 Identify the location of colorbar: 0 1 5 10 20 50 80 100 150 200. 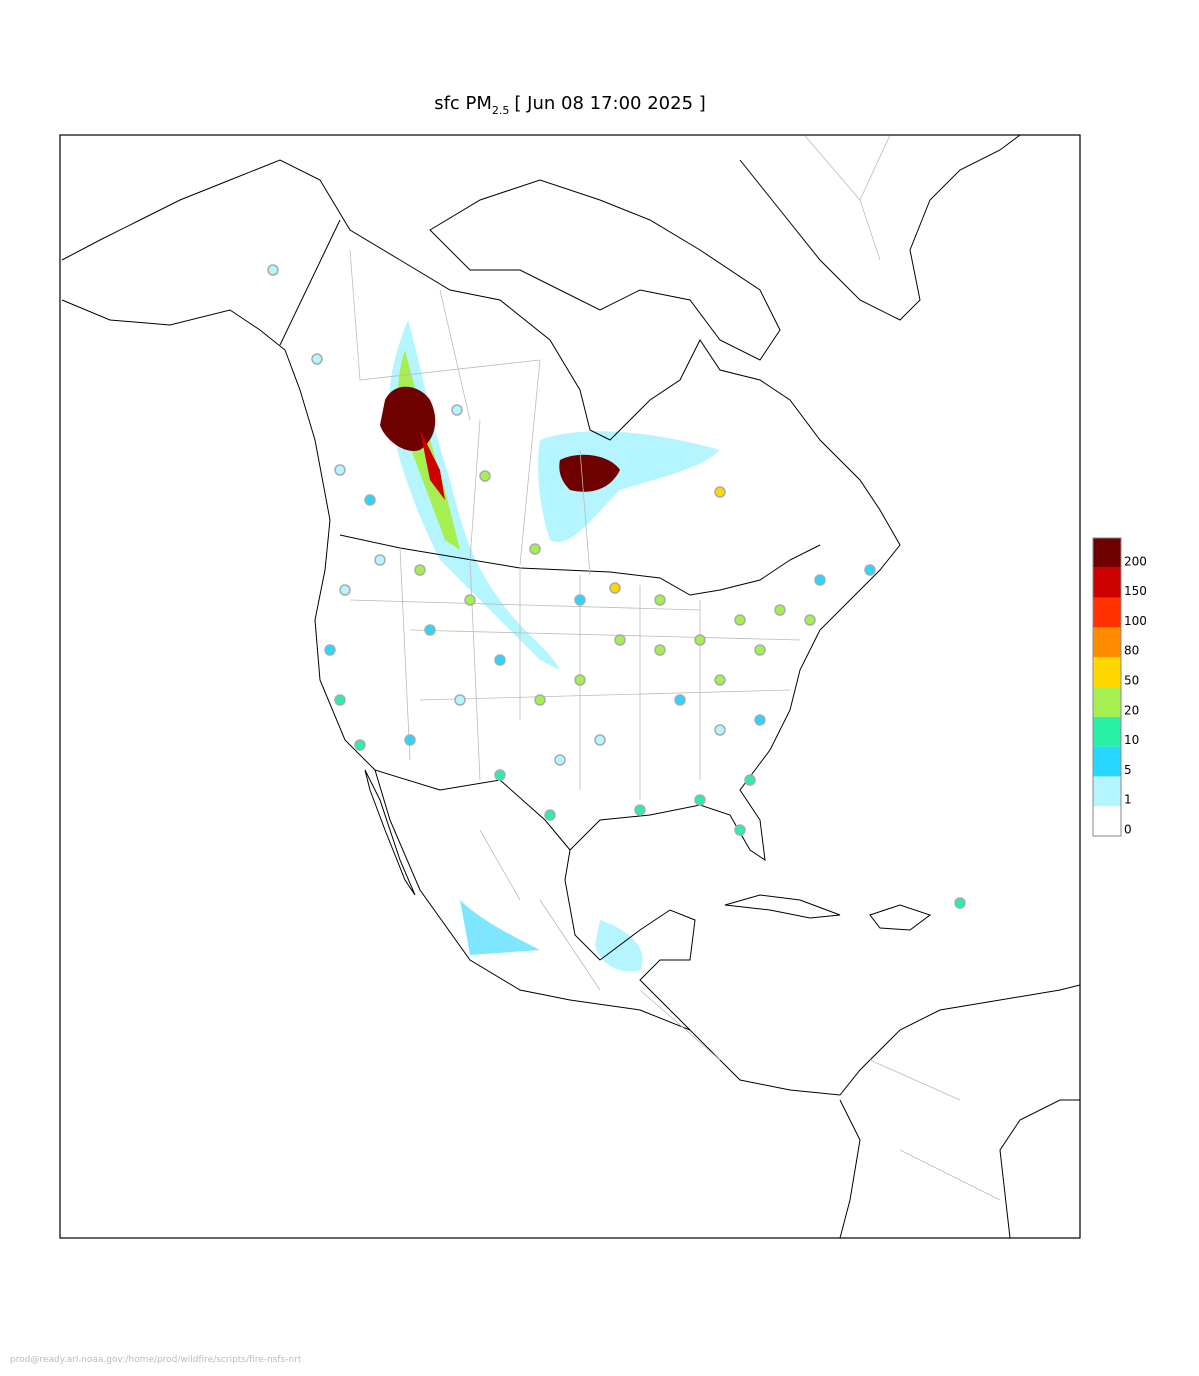
(1119, 687).